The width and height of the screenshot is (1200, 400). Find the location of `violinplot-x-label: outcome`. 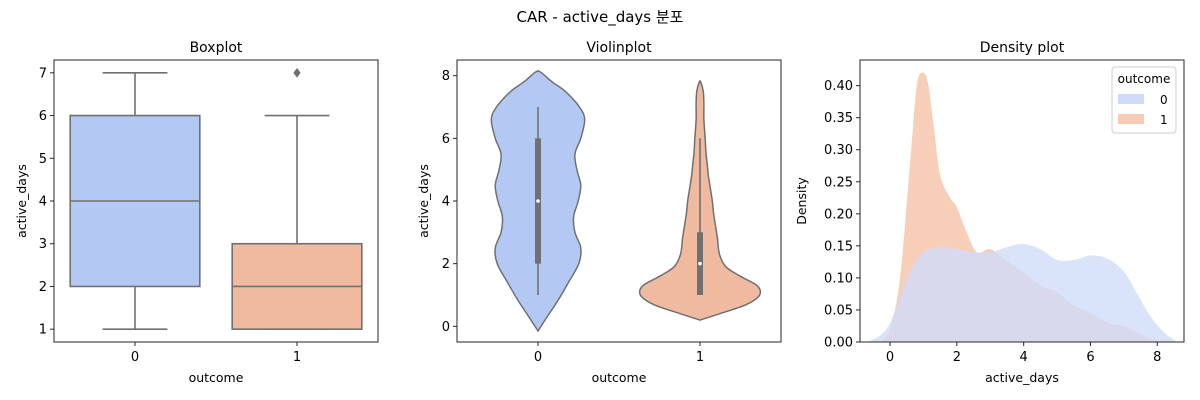

violinplot-x-label: outcome is located at coordinates (619, 377).